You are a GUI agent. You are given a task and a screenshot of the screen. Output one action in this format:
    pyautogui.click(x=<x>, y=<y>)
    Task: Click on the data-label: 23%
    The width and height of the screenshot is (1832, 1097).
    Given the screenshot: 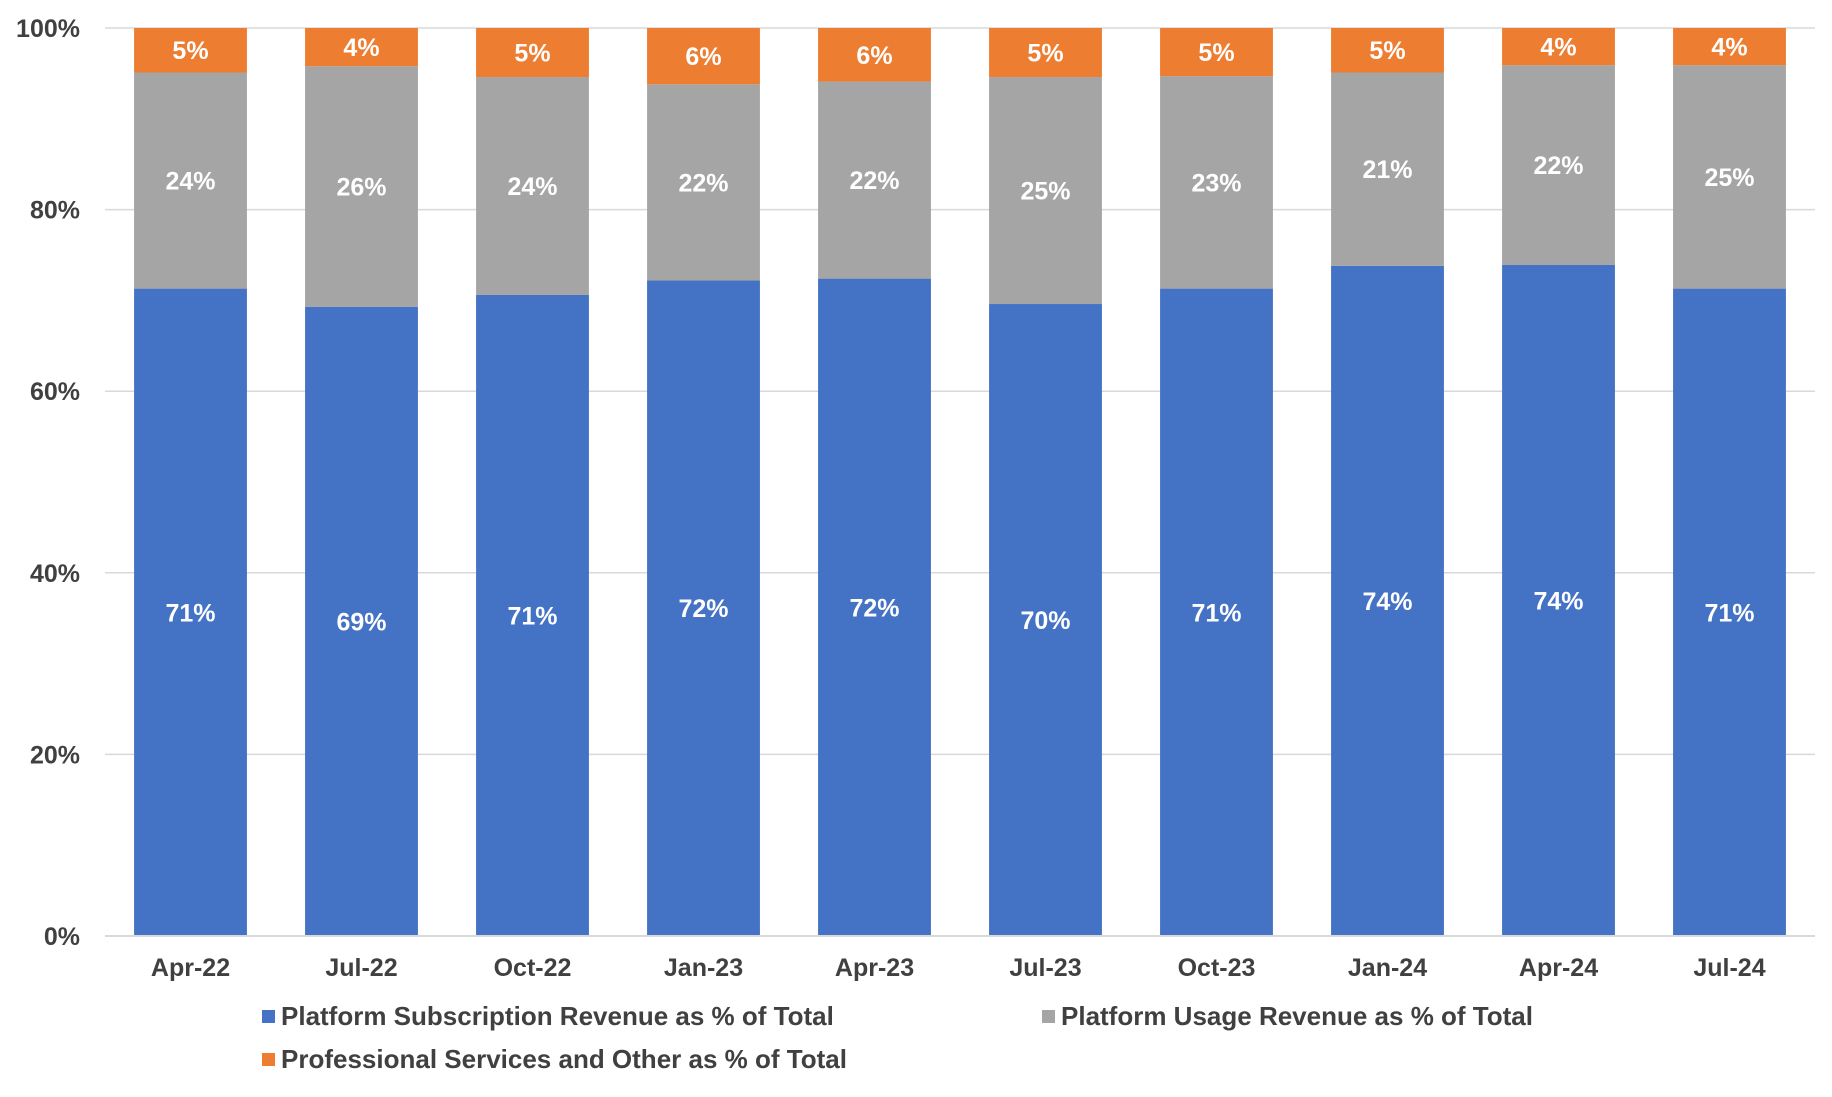 What is the action you would take?
    pyautogui.click(x=1216, y=183)
    